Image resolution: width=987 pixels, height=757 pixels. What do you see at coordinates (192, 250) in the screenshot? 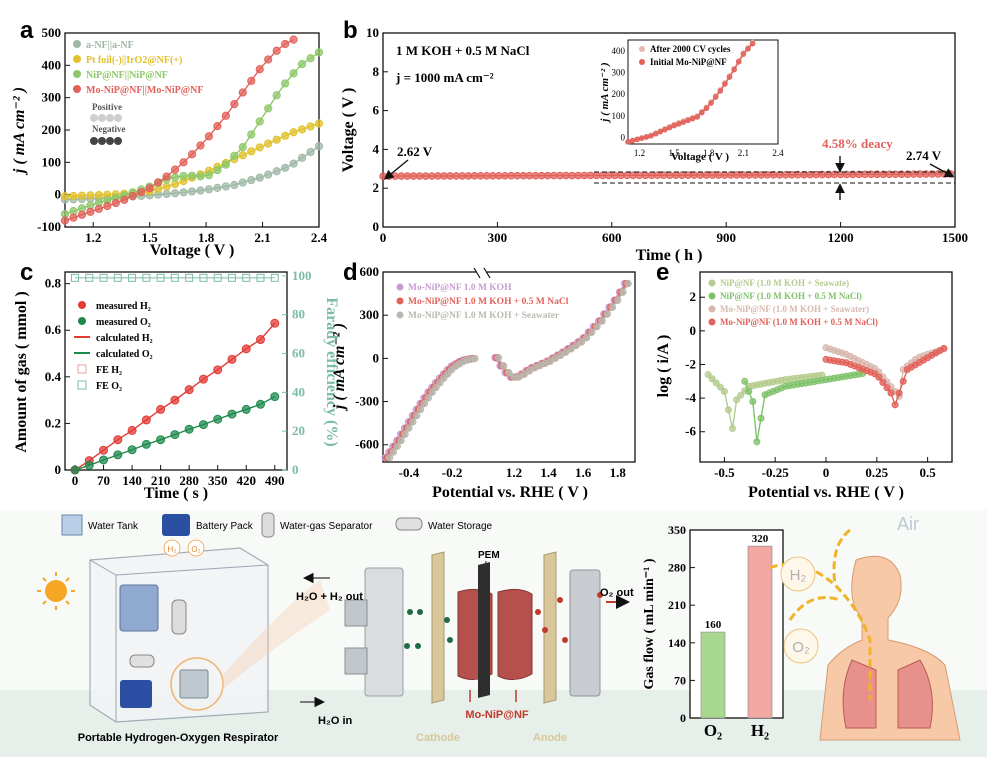
I see `chart-a-xlabel: Voltage ( V )` at bounding box center [192, 250].